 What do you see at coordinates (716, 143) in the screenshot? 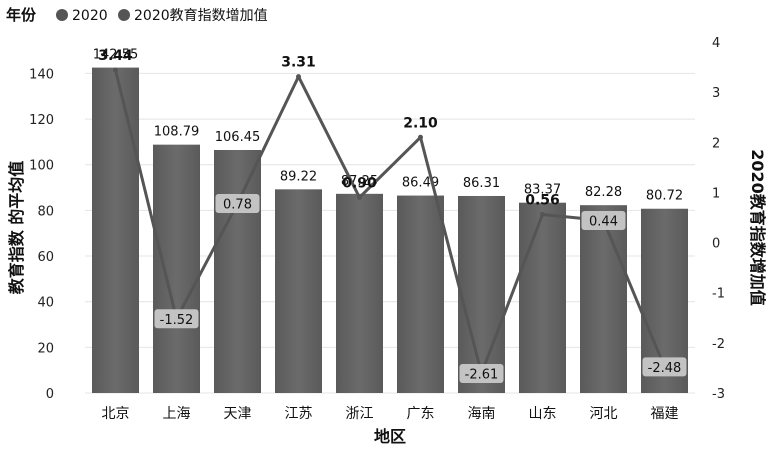
I see `y2-tick-label: 2` at bounding box center [716, 143].